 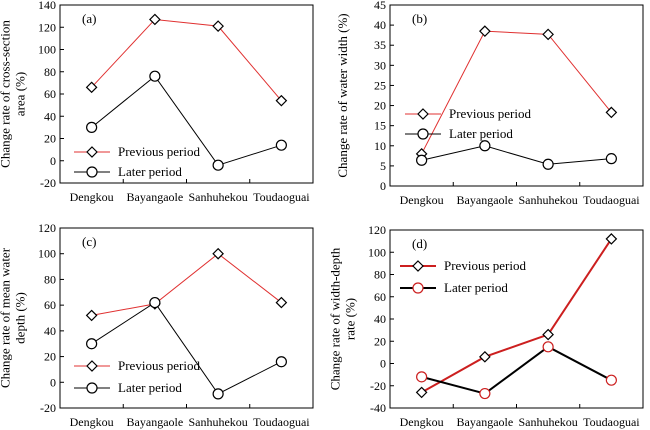 I want to click on y-axis-title: Change rate of cross-section, so click(x=6, y=94).